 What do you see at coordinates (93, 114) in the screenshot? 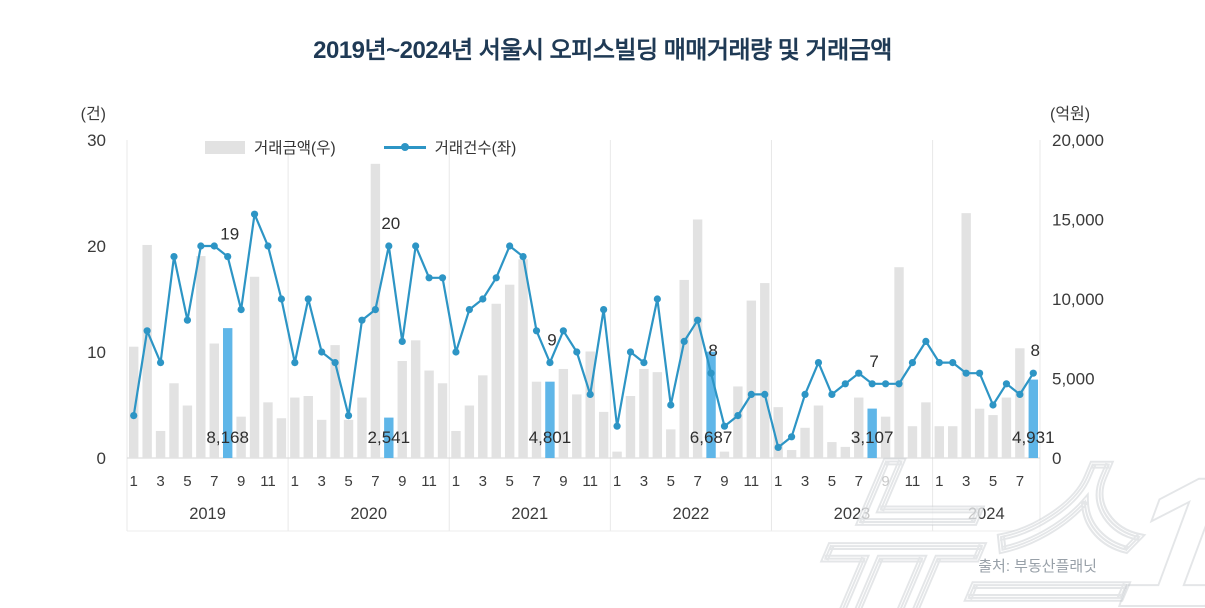
I see `left-axis-unit: (건)` at bounding box center [93, 114].